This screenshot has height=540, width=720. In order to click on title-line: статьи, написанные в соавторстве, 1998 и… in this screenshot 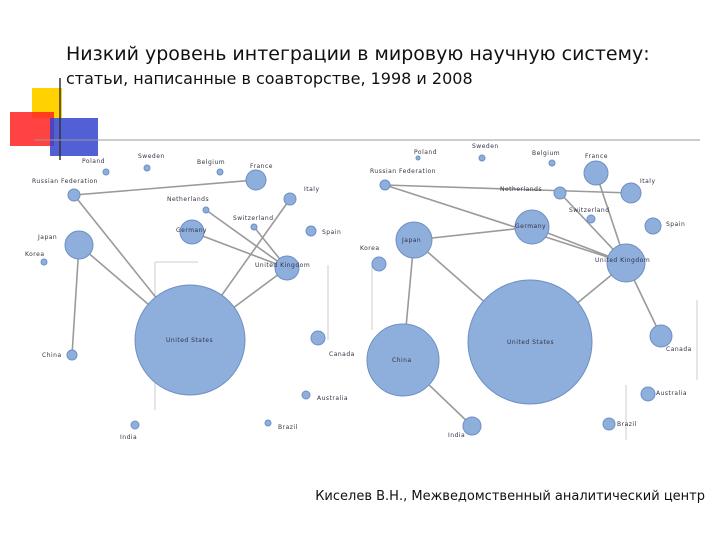, I will do `click(269, 78)`.